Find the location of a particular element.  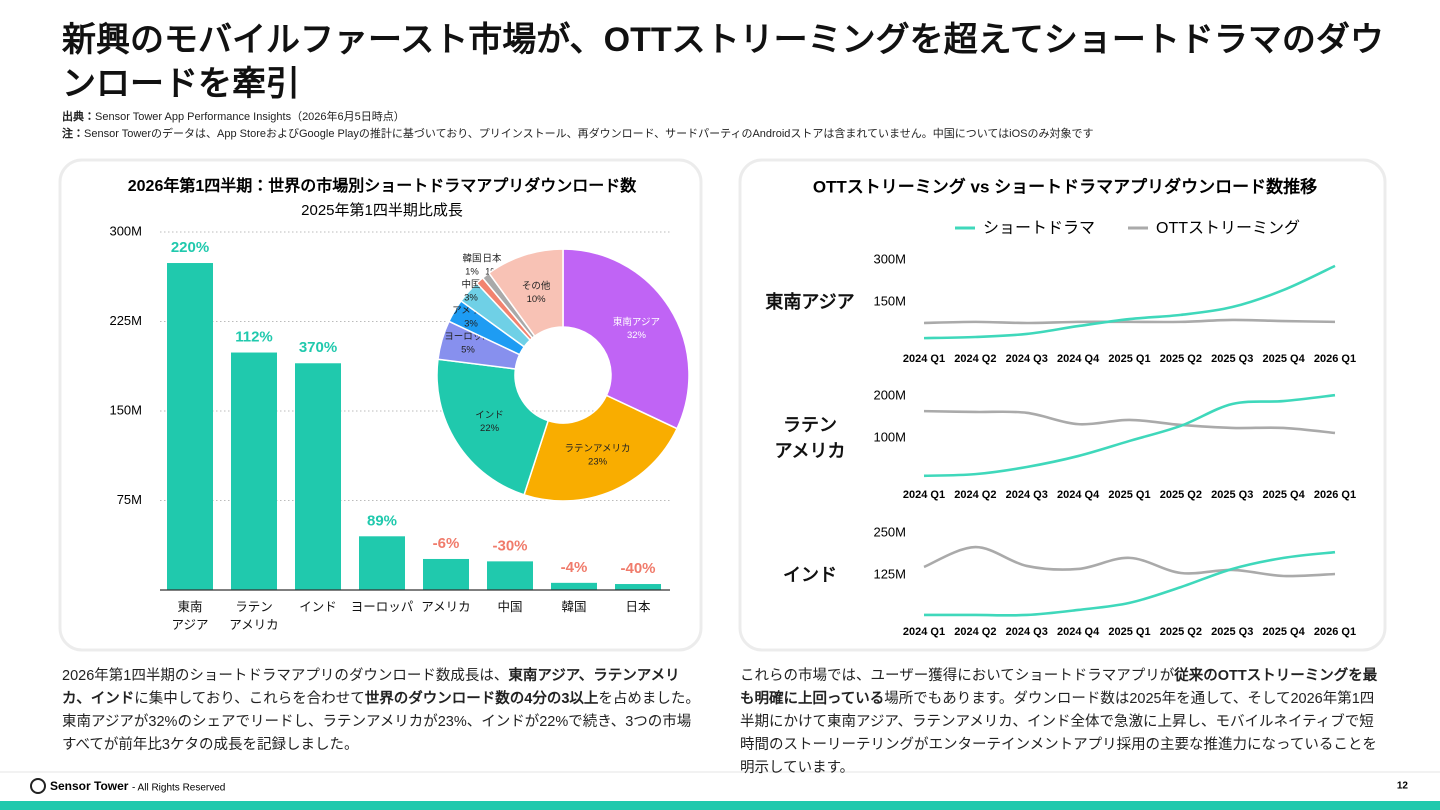

growth-label: 112% is located at coordinates (254, 336).